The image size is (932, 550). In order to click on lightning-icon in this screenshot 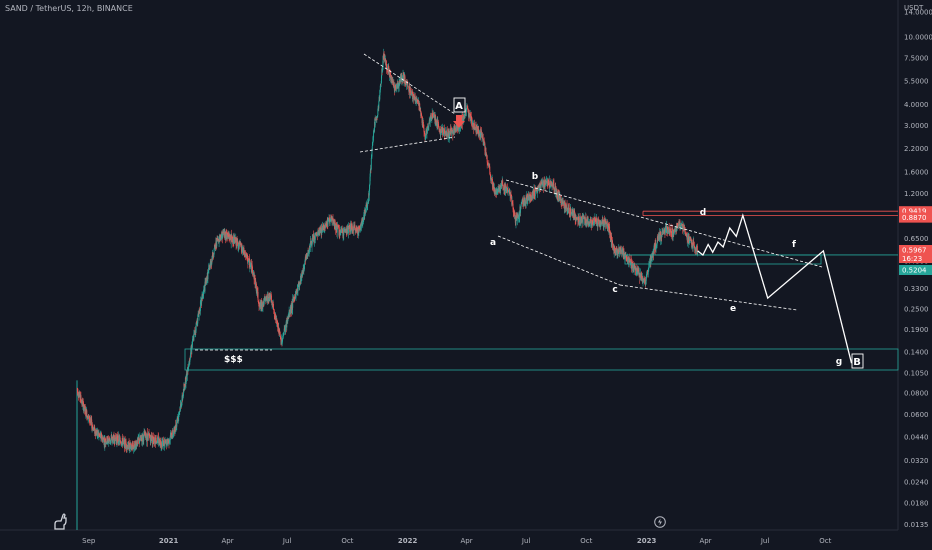, I will do `click(660, 522)`.